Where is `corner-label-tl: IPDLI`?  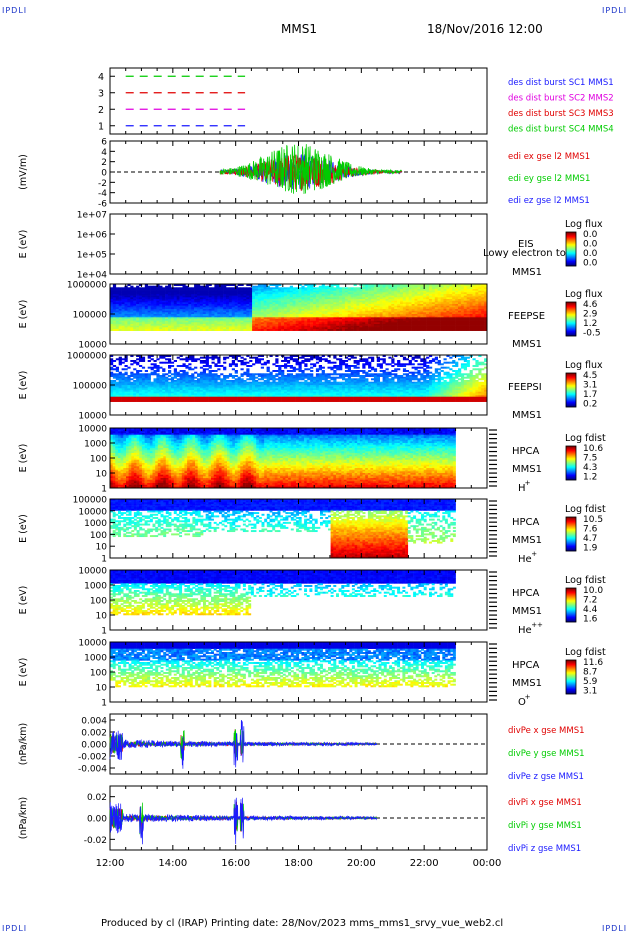
corner-label-tl: IPDLI is located at coordinates (15, 10).